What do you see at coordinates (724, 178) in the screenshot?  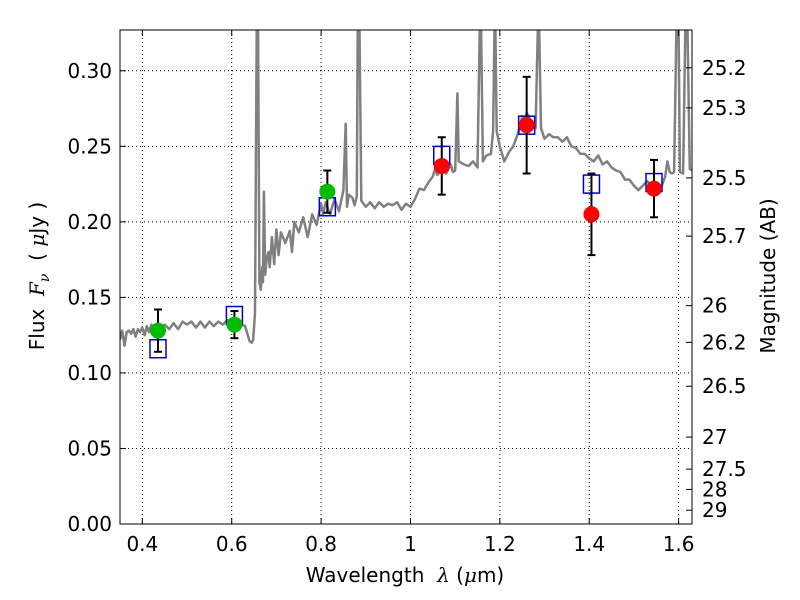 I see `y2-tick-label: 25.5` at bounding box center [724, 178].